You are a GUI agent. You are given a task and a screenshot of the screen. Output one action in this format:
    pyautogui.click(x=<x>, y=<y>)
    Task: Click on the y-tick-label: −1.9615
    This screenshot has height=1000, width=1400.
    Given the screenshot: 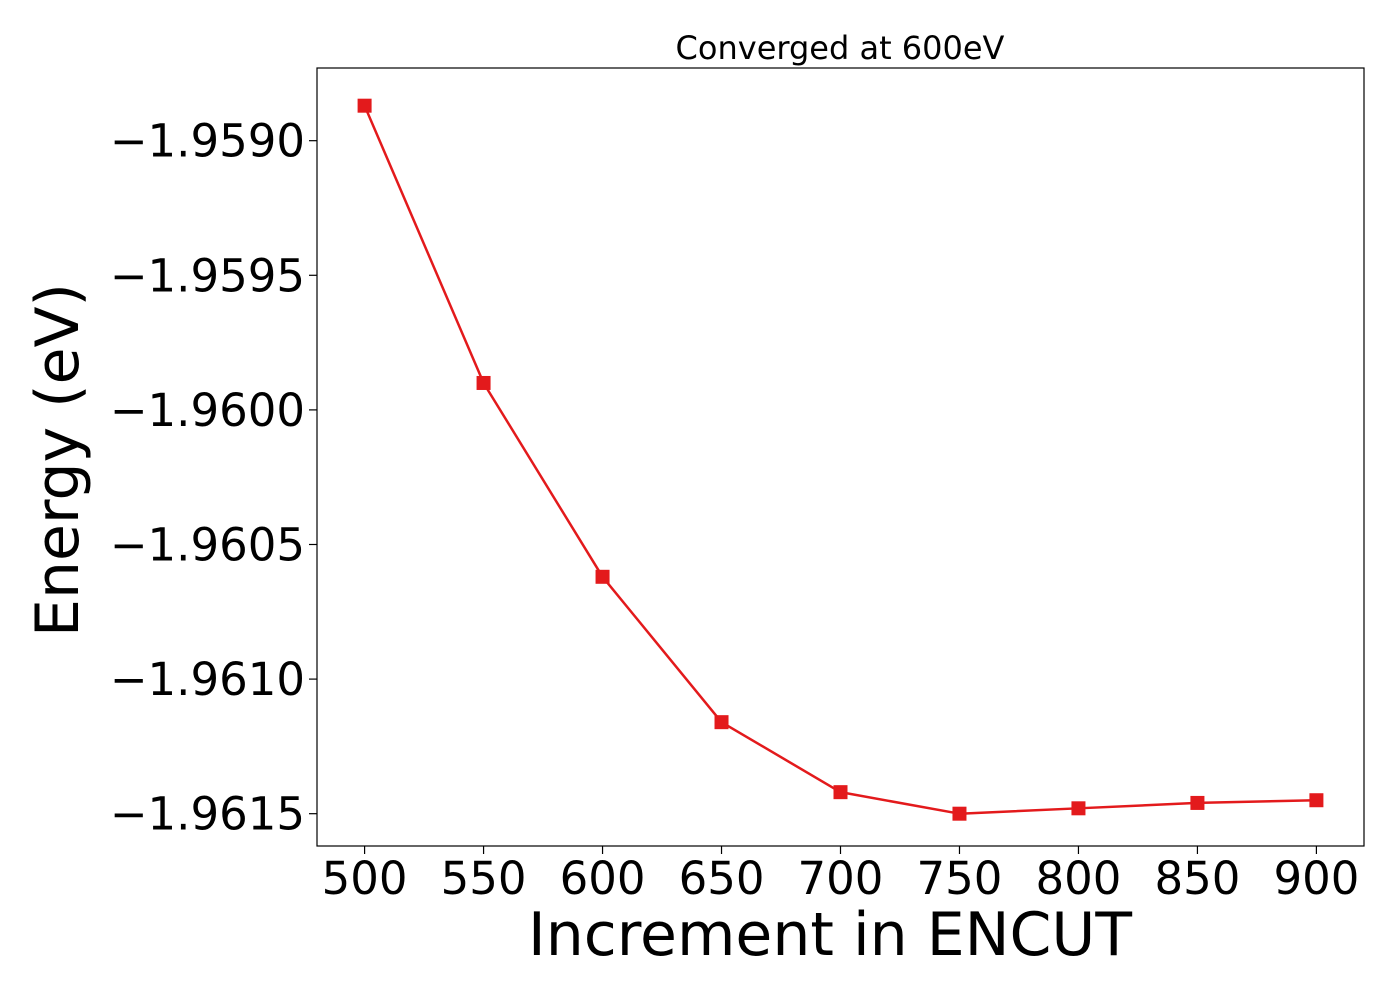 What is the action you would take?
    pyautogui.click(x=207, y=814)
    